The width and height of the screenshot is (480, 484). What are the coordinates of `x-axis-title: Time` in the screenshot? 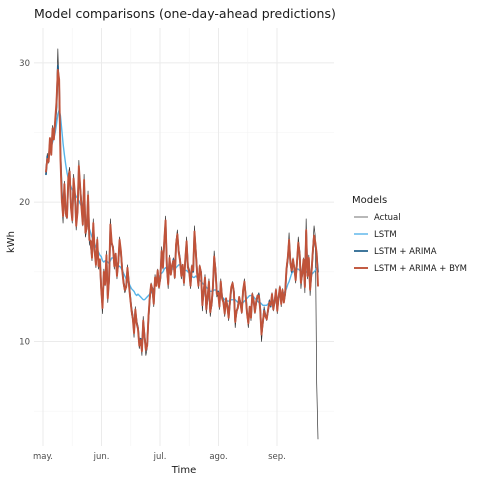 It's located at (183, 470).